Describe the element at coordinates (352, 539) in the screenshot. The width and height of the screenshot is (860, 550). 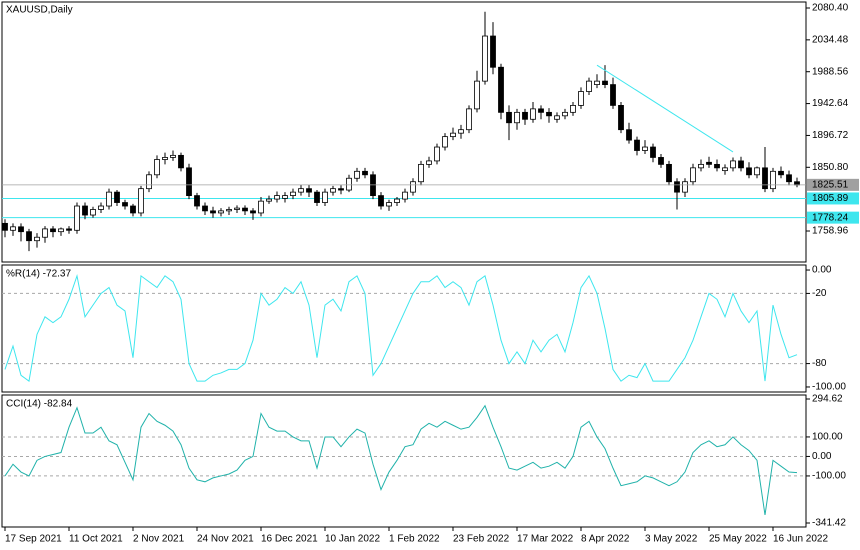
I see `x-tick-label: 10 Jan 2022` at that location.